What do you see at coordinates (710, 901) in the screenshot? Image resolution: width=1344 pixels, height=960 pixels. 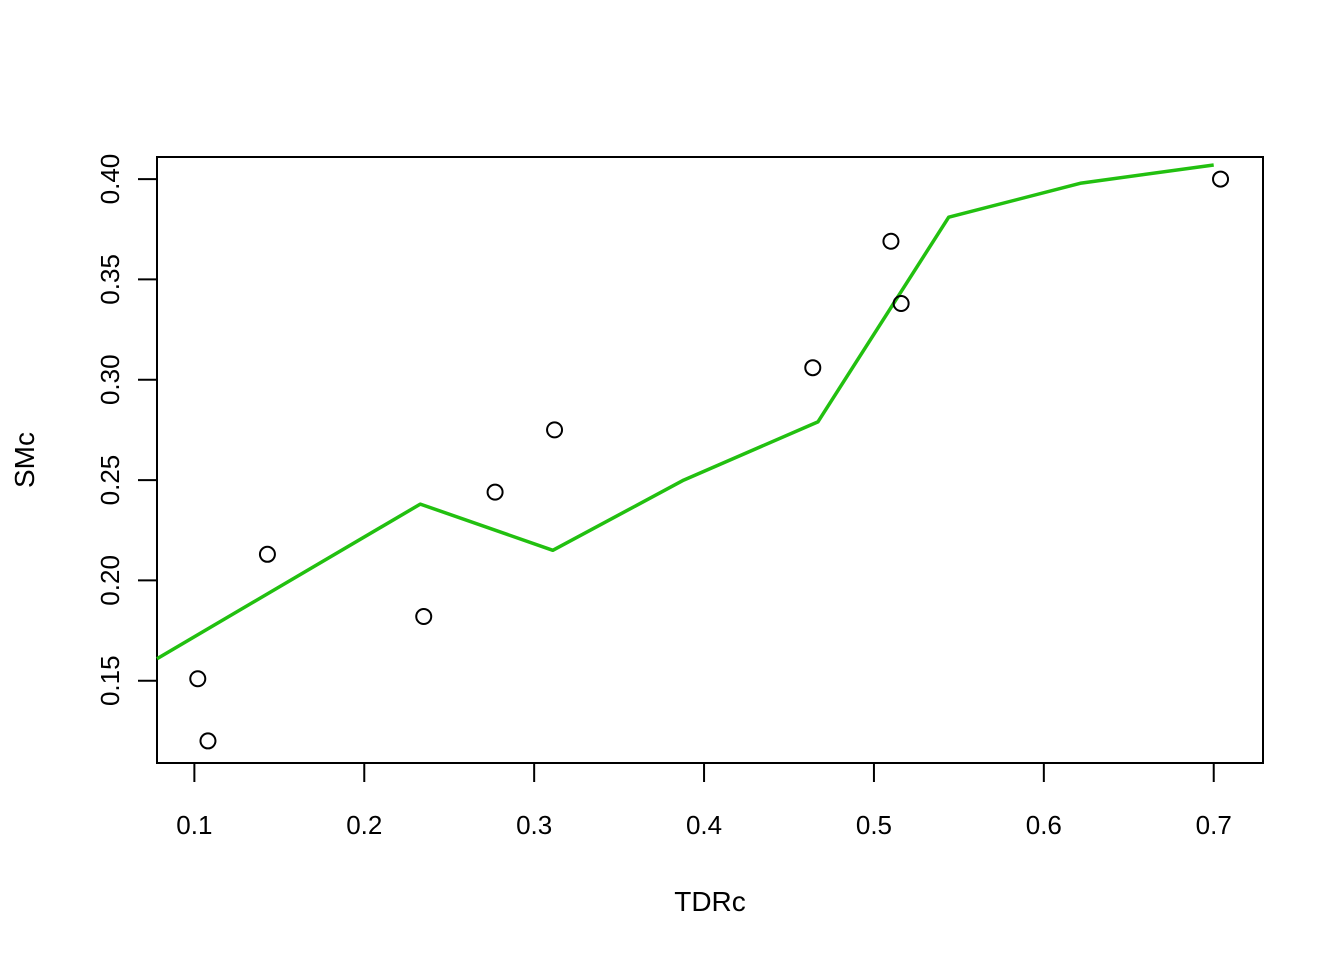 I see `x-axis-title: TDRc` at bounding box center [710, 901].